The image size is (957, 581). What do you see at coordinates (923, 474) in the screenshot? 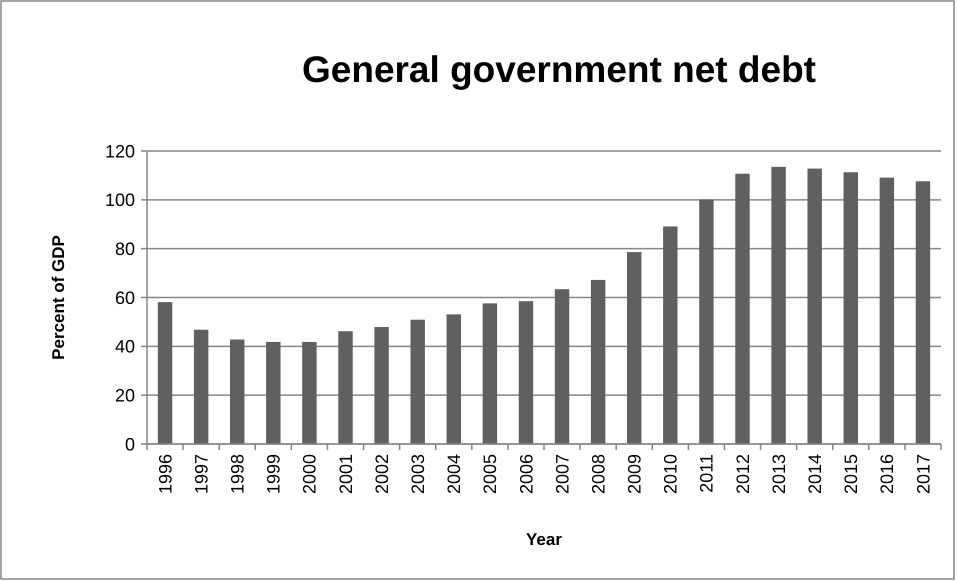
I see `x-tick-label: 2017` at bounding box center [923, 474].